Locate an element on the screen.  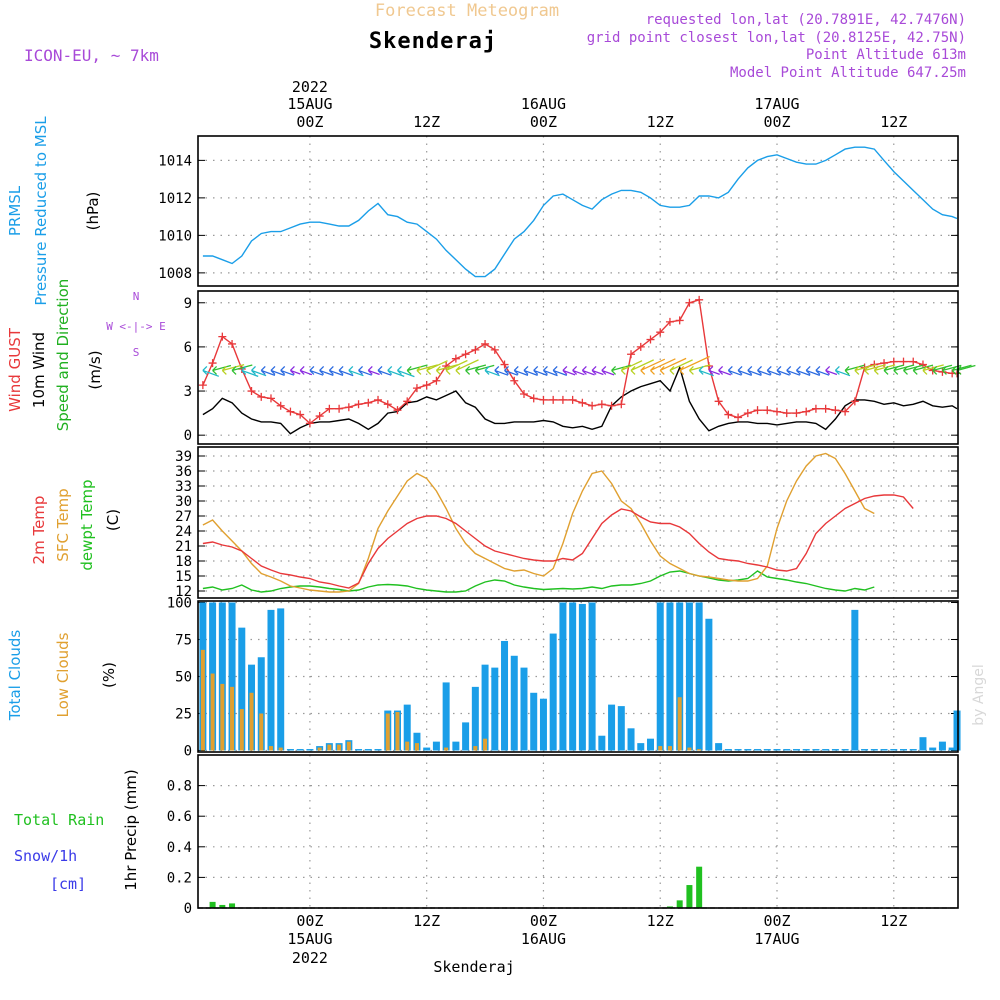
pressure-ytick-3: 1014 is located at coordinates (175, 161).